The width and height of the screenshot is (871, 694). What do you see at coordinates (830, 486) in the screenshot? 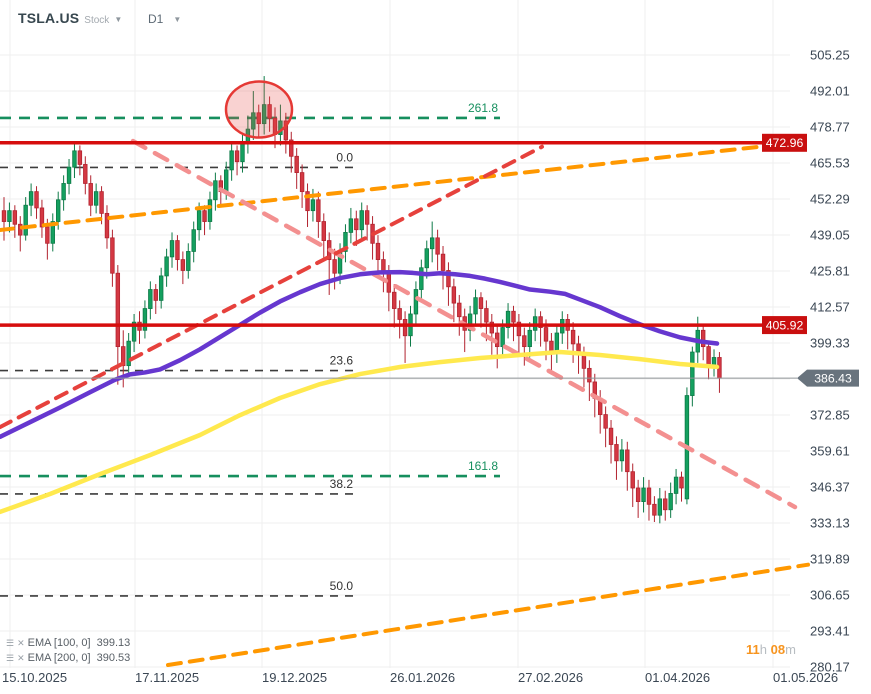
I see `price-axis-label: 346.37` at bounding box center [830, 486].